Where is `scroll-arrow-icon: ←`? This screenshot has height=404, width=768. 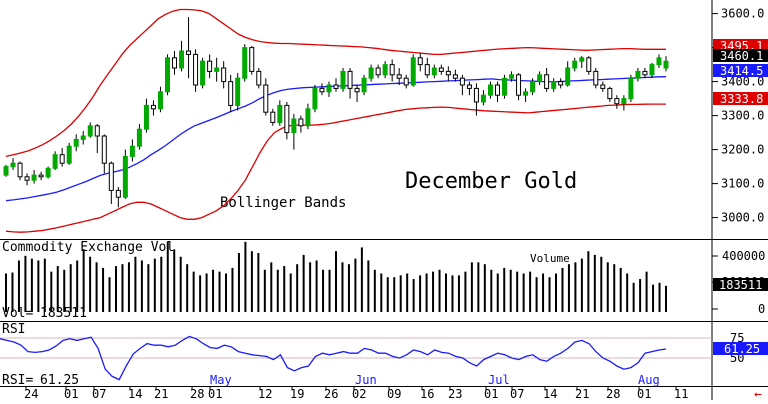 scroll-arrow-icon: ← is located at coordinates (758, 393).